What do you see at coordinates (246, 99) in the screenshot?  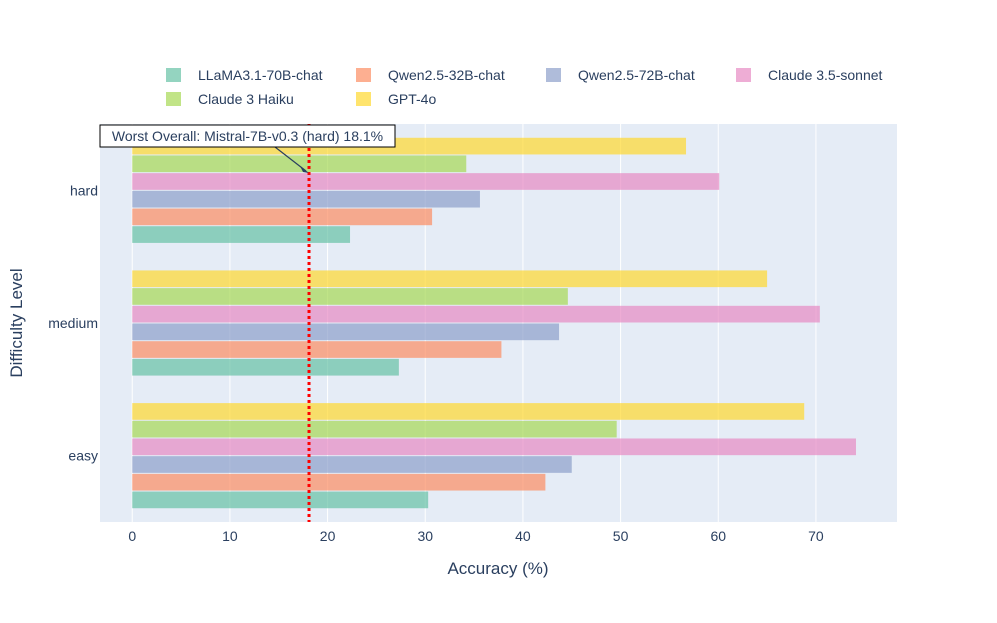 I see `legend-label: Claude 3 Haiku` at bounding box center [246, 99].